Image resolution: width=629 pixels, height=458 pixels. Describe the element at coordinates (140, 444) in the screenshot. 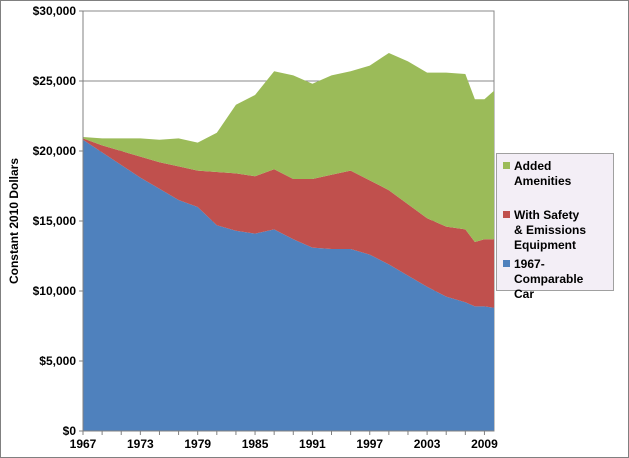

I see `x-tick-label: 1973` at that location.